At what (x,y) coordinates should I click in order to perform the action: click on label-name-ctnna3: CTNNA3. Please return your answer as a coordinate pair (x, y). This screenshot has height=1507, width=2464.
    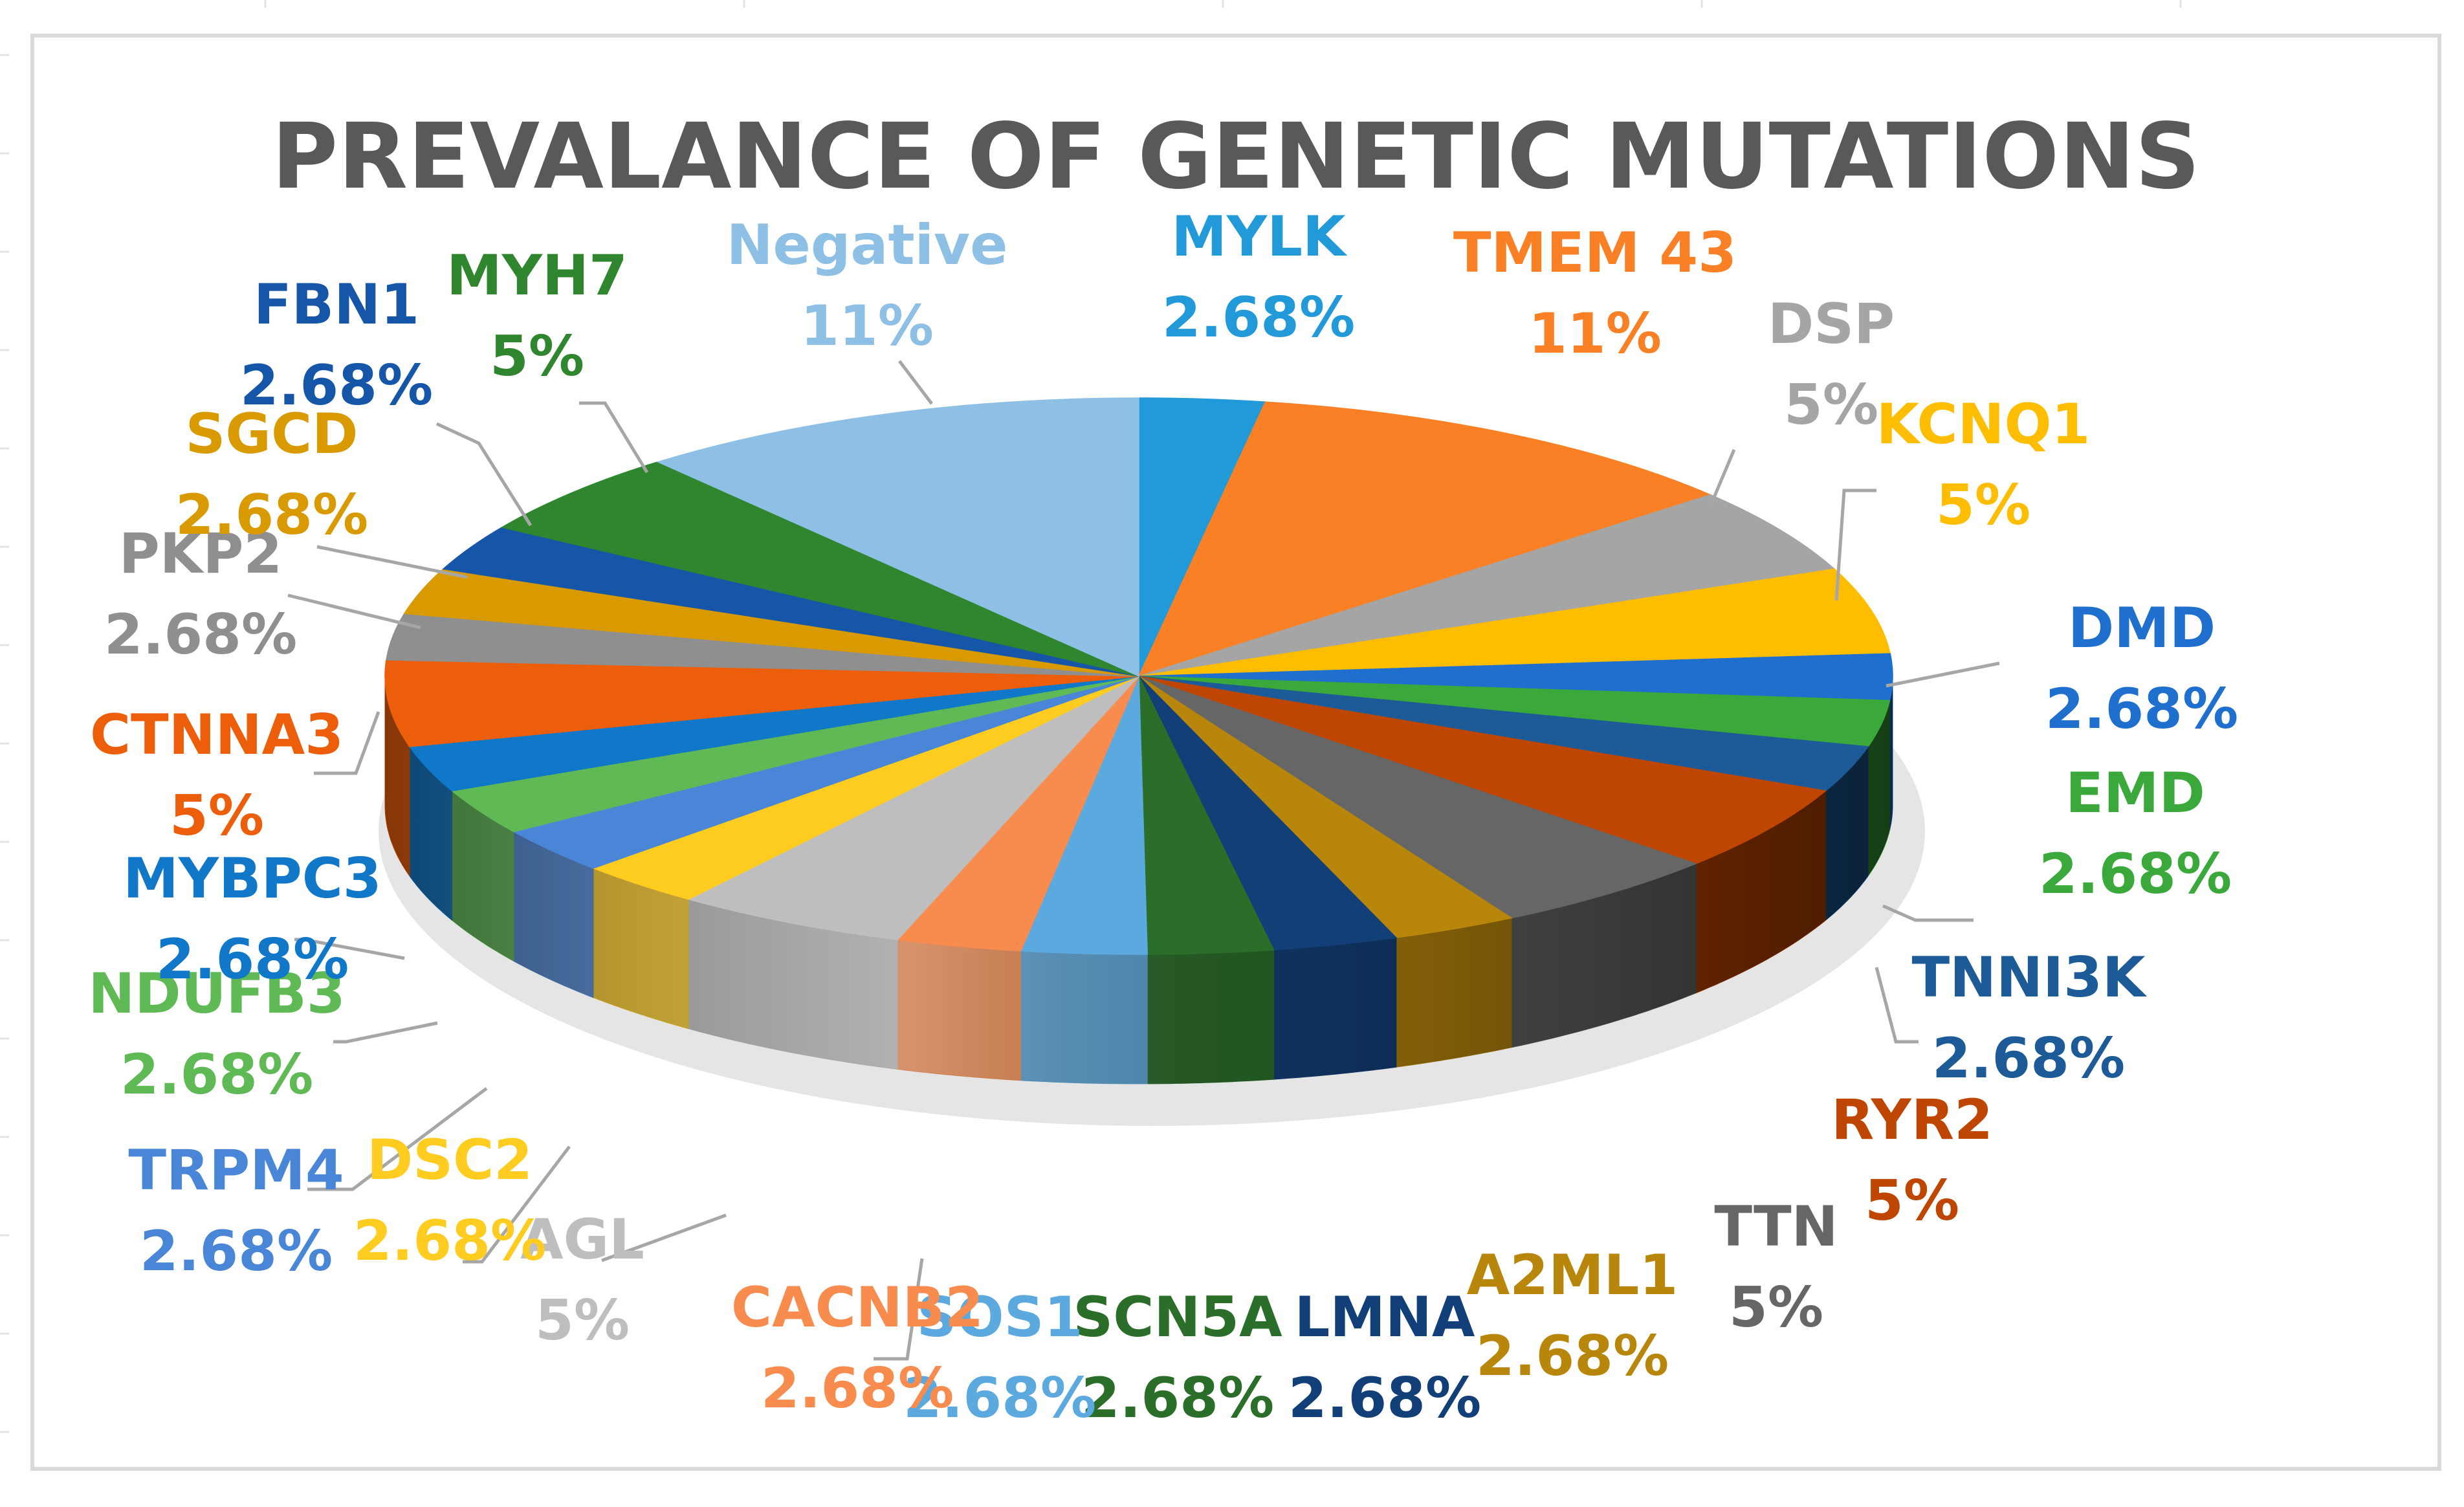
    Looking at the image, I should click on (217, 735).